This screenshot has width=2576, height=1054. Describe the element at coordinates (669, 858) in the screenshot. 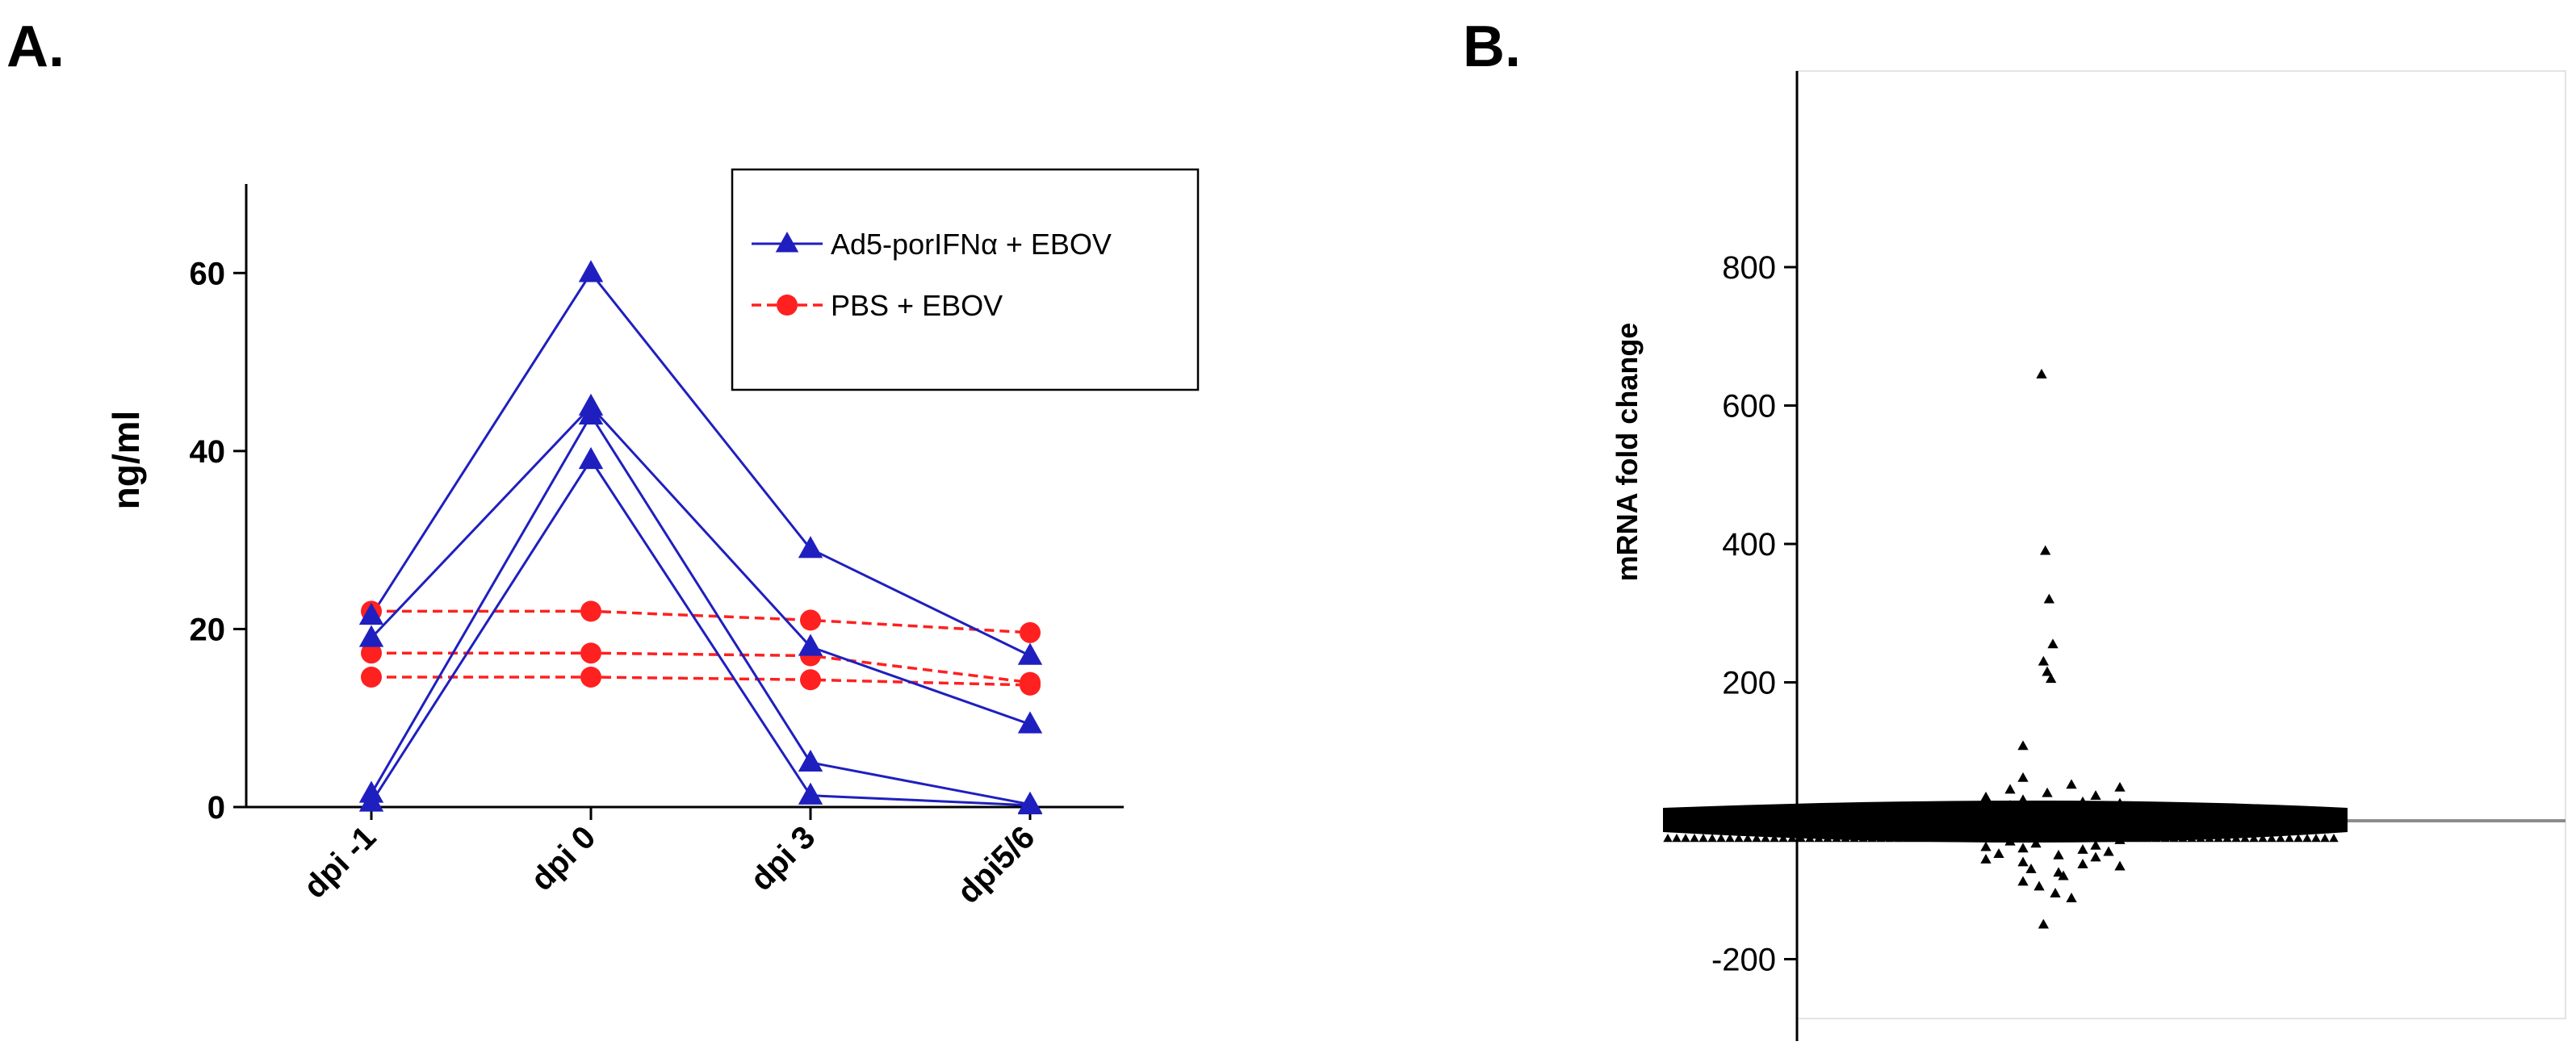

I see `panel-a-x-ticks: dpi -1 dpi 0 dpi 3 dpi5/6` at that location.